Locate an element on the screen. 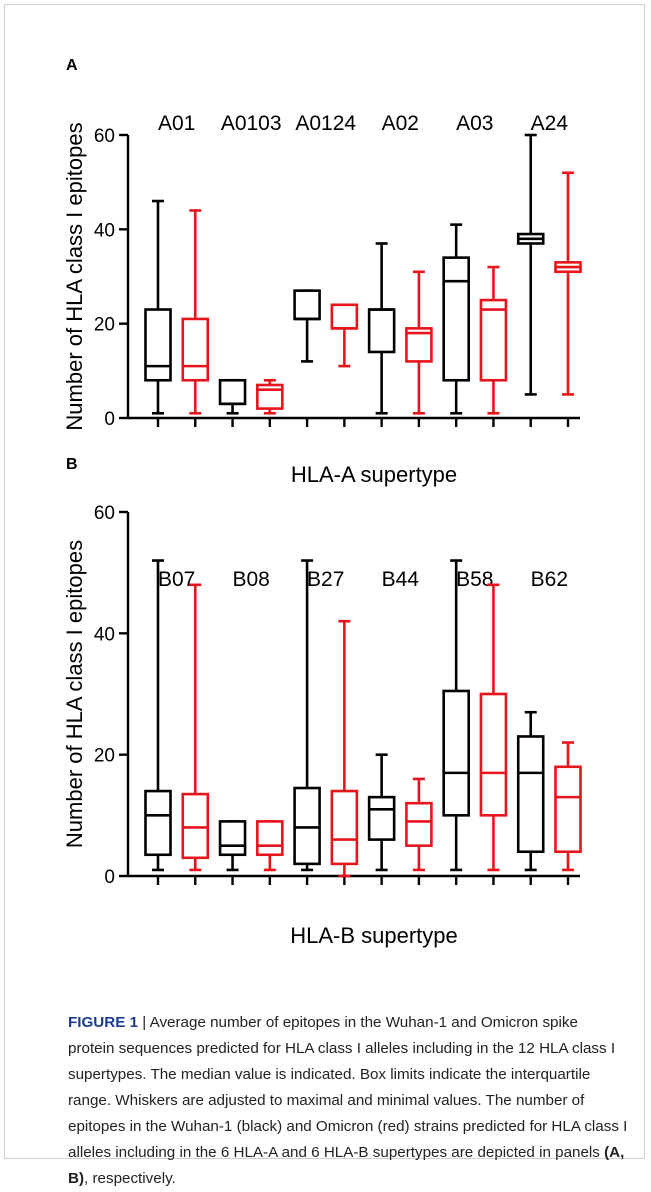  group-label: B08 is located at coordinates (250, 579).